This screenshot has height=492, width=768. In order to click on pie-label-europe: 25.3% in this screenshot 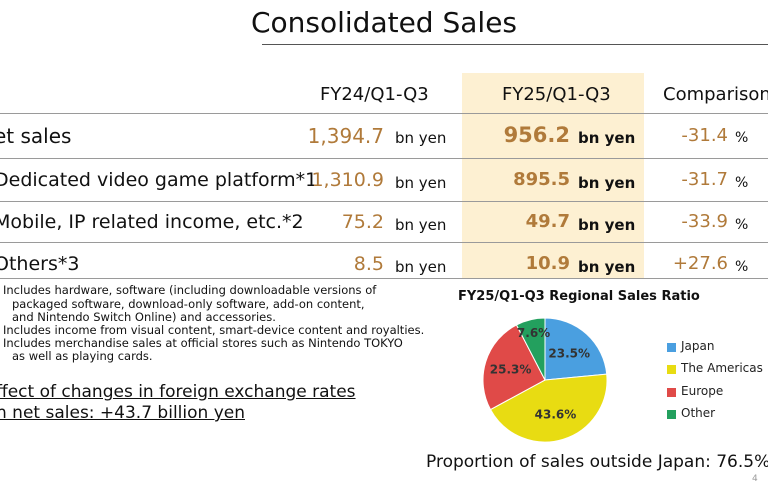, I will do `click(511, 369)`.